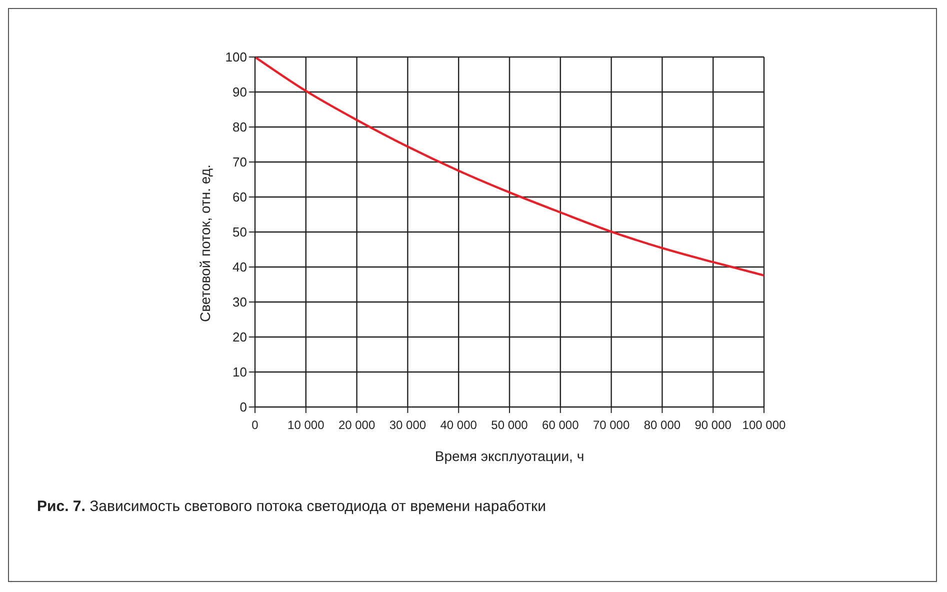  Describe the element at coordinates (357, 425) in the screenshot. I see `x-tick-label: 20 000` at that location.